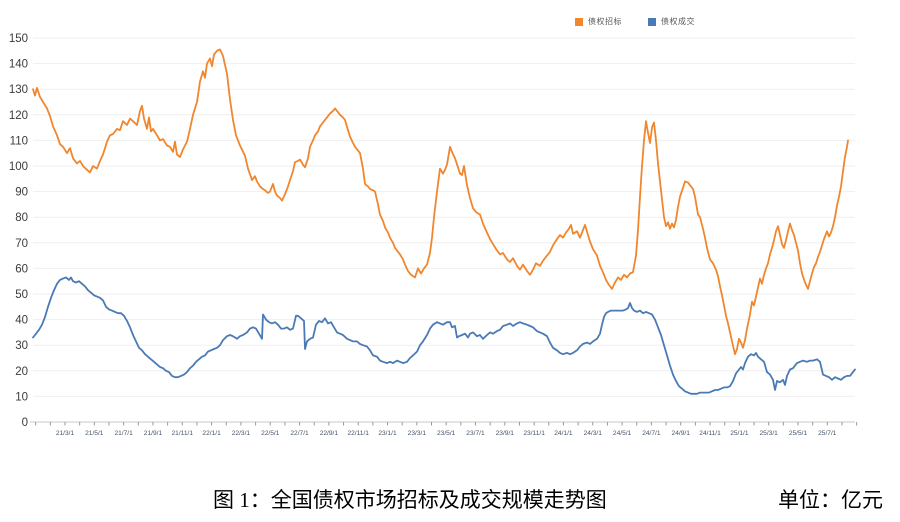 This screenshot has height=522, width=900. What do you see at coordinates (25, 423) in the screenshot?
I see `y-tick-label: 0` at bounding box center [25, 423].